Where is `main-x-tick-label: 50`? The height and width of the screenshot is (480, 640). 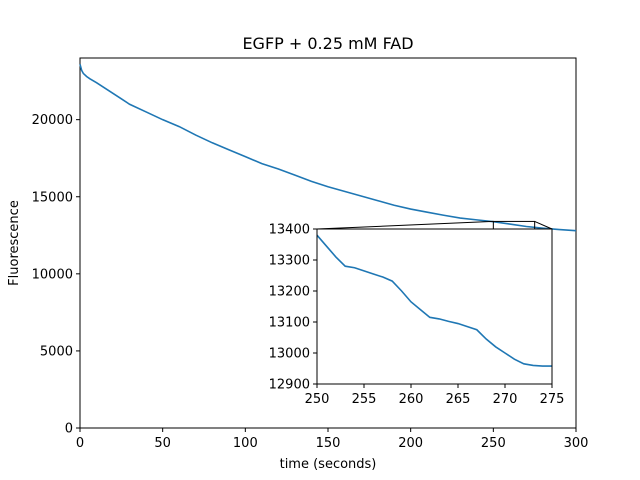
main-x-tick-label: 50 is located at coordinates (162, 443).